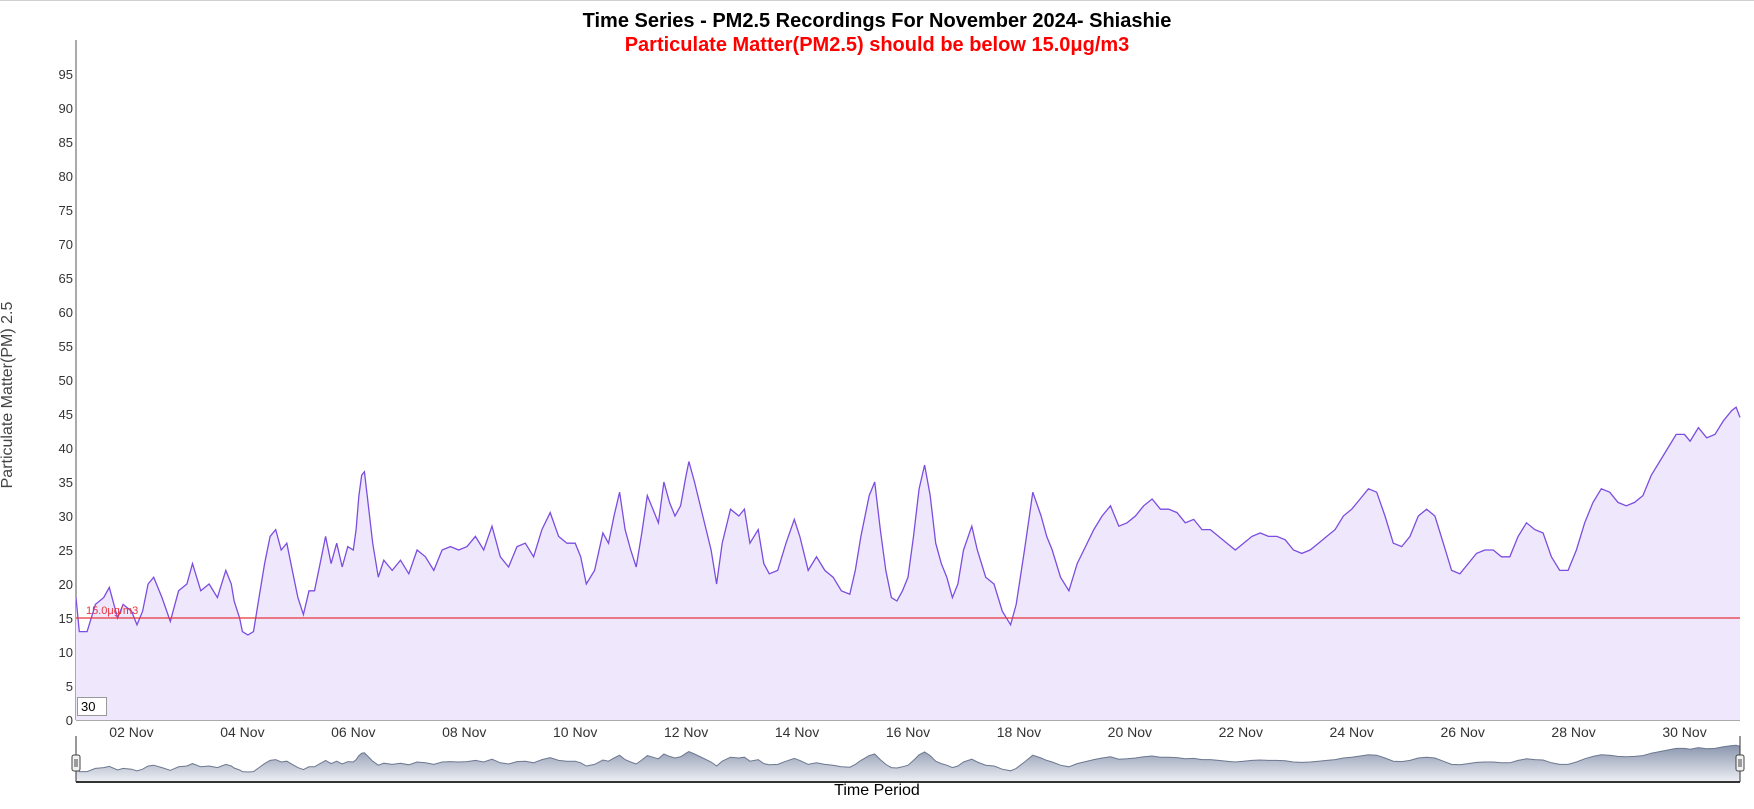  Describe the element at coordinates (877, 790) in the screenshot. I see `x-axis-label: Time Period` at that location.